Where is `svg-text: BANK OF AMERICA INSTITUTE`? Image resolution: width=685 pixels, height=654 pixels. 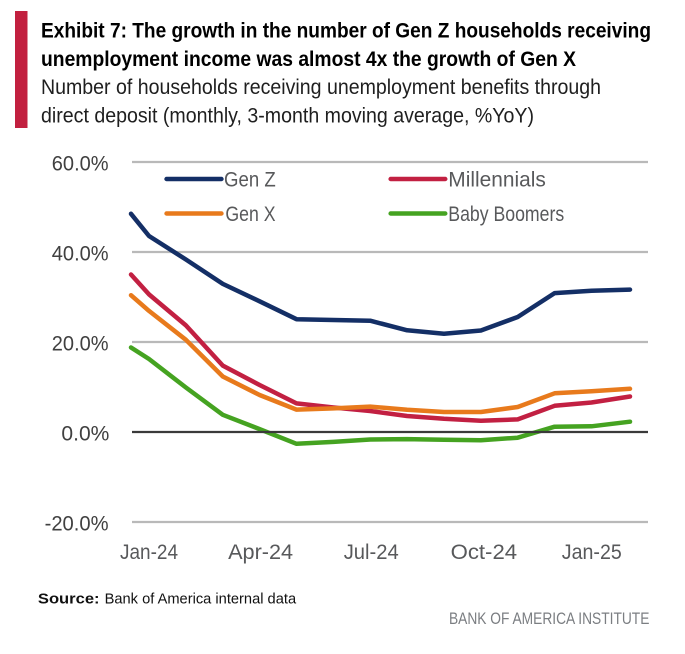
svg-text: BANK OF AMERICA INSTITUTE is located at coordinates (549, 619).